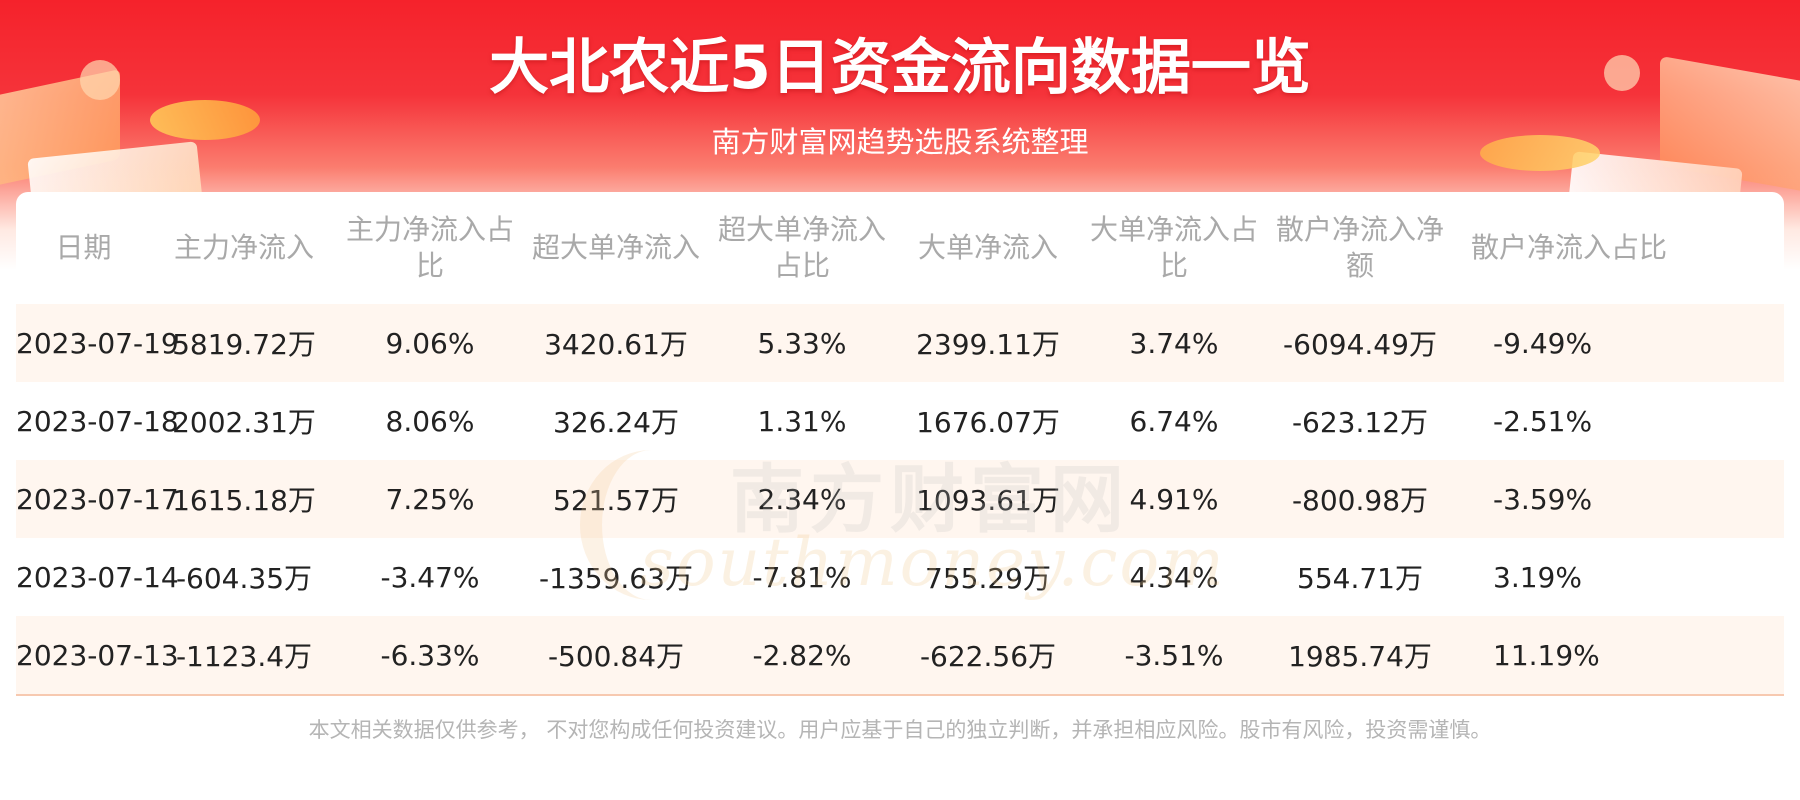 This screenshot has width=1800, height=800. What do you see at coordinates (97, 577) in the screenshot?
I see `table-cell: 2023-07-14` at bounding box center [97, 577].